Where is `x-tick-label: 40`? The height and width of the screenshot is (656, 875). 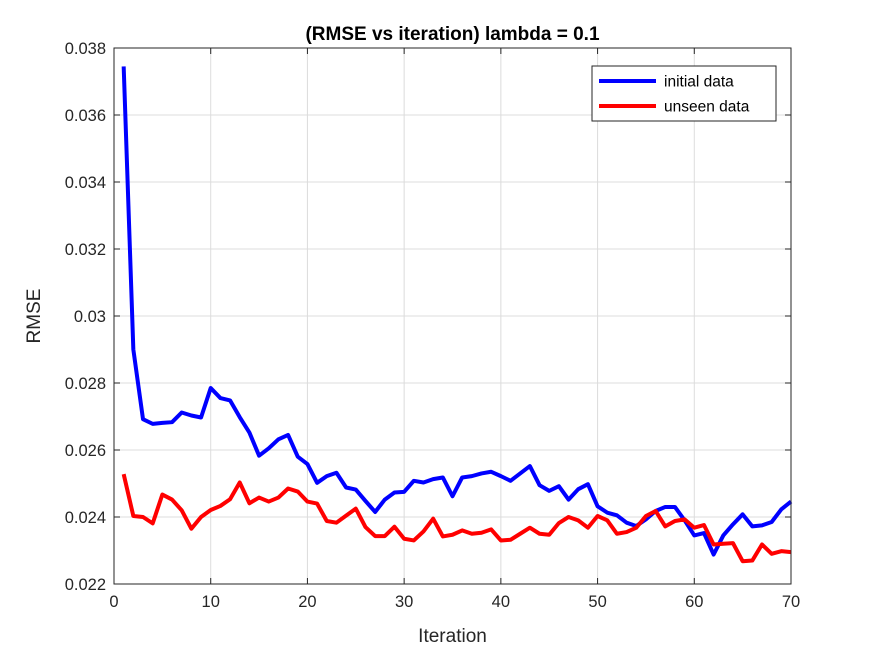
x-tick-label: 40 is located at coordinates (501, 602).